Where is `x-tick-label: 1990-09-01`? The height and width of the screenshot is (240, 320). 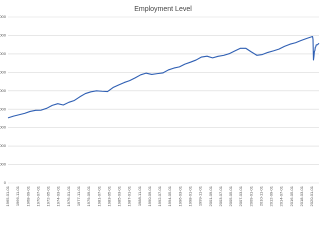 x-tick-label: 1990-09-01 is located at coordinates (149, 195).